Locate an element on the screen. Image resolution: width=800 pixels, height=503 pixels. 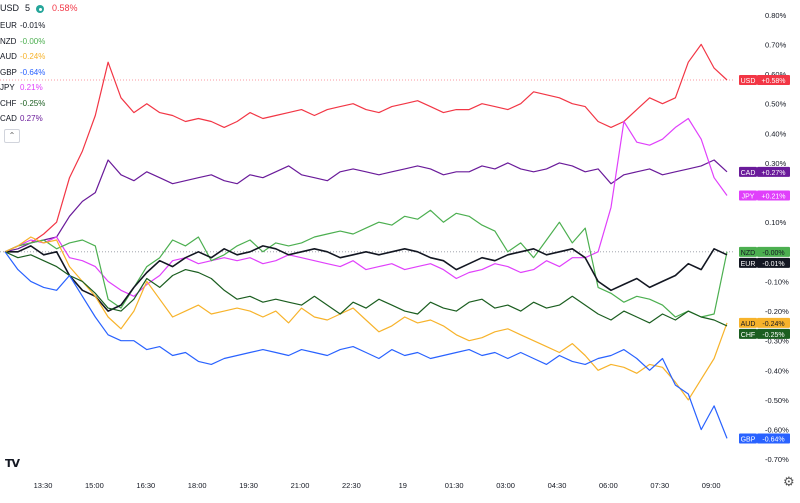
legend-item-aud: AUD -0.24% is located at coordinates (39, 57).